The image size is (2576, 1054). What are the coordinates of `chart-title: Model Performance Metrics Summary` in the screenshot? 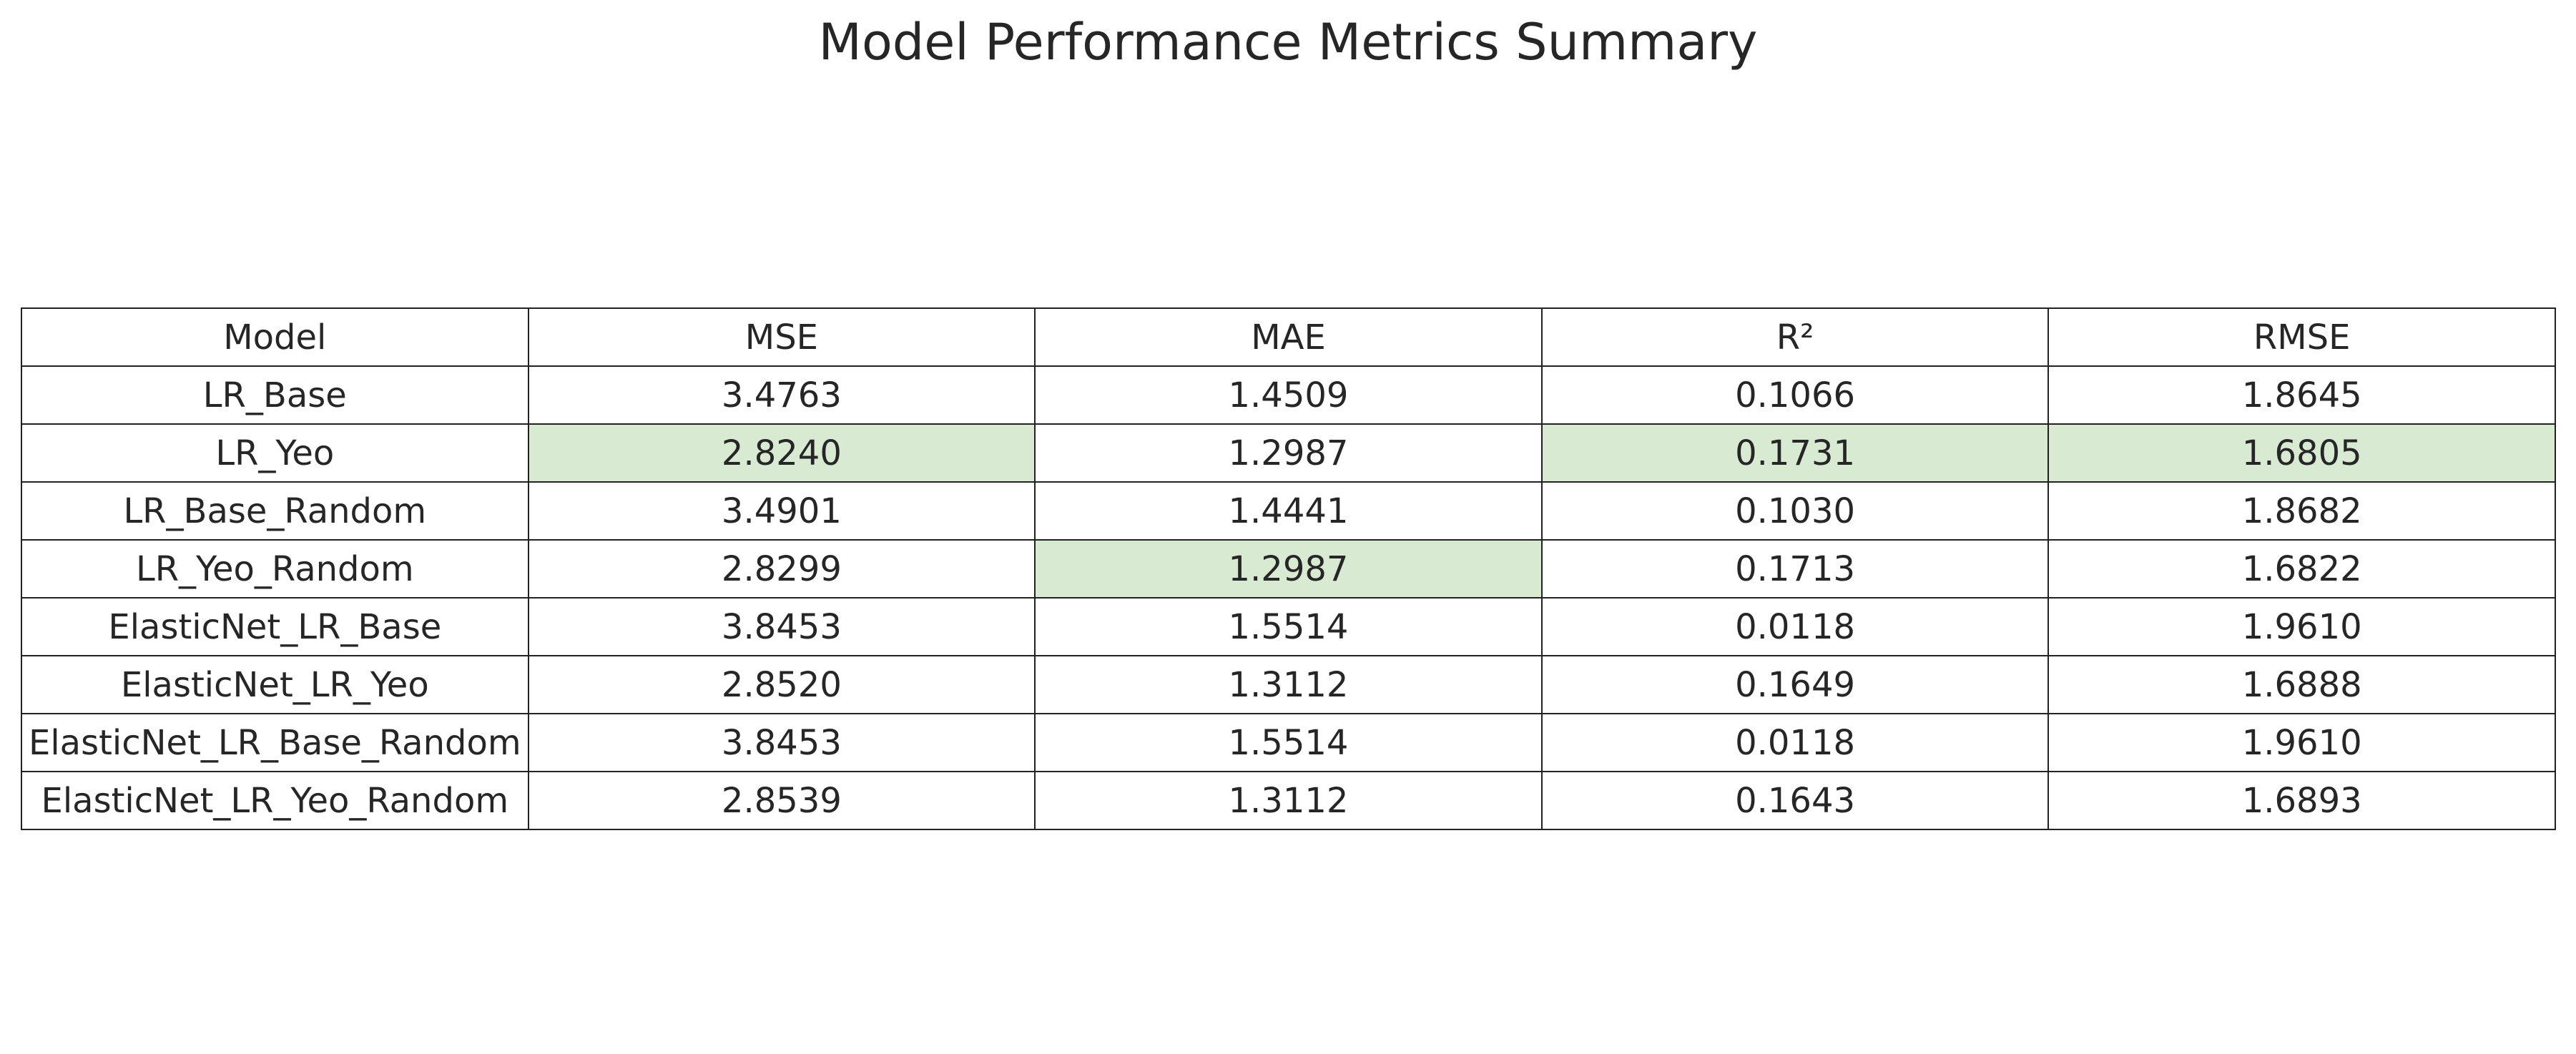 It's located at (1288, 42).